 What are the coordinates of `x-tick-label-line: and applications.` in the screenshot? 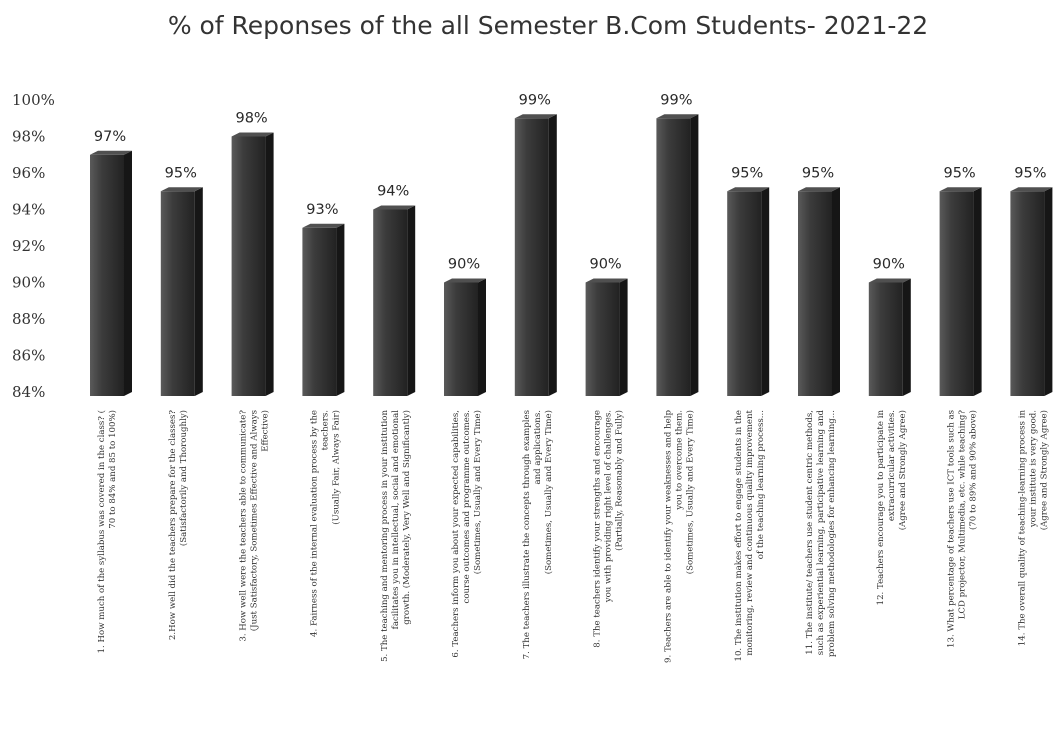 It's located at (538, 447).